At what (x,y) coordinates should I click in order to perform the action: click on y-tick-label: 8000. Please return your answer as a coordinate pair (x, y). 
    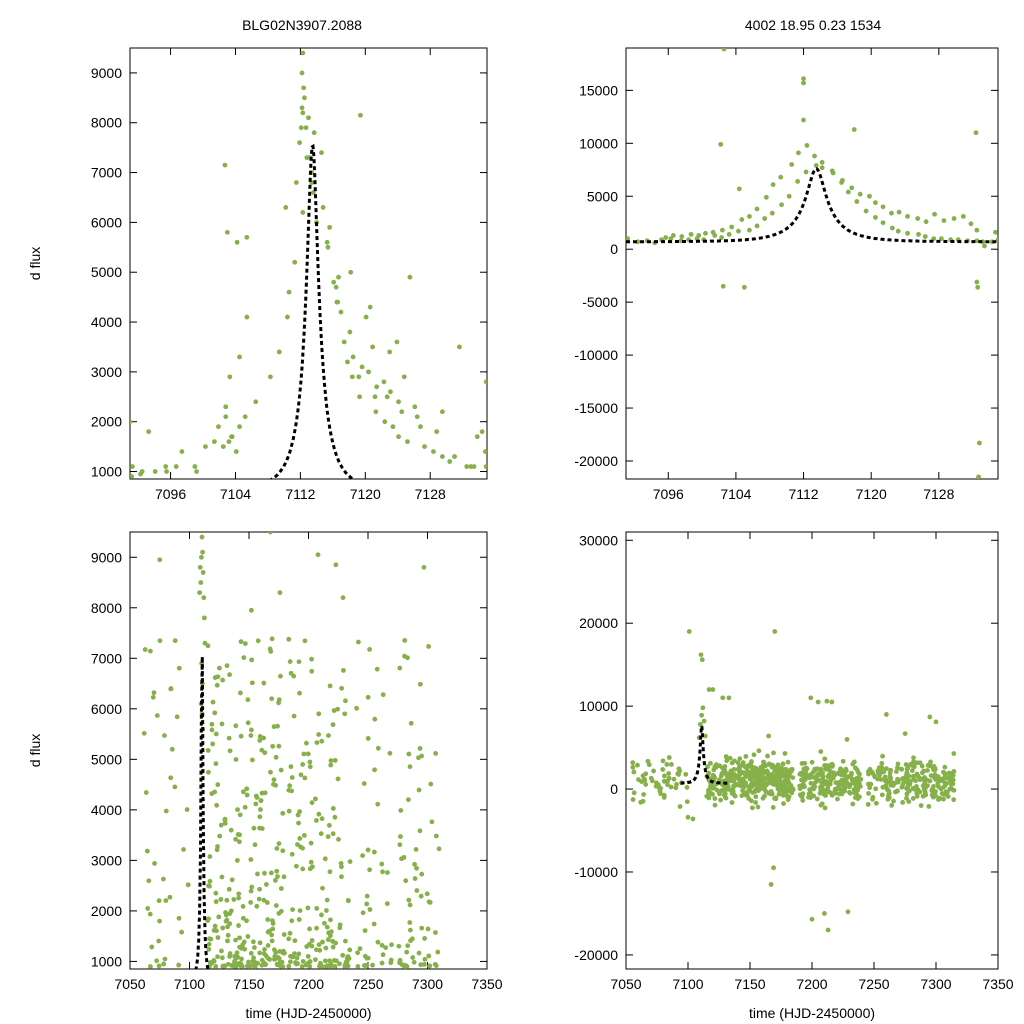
    Looking at the image, I should click on (106, 123).